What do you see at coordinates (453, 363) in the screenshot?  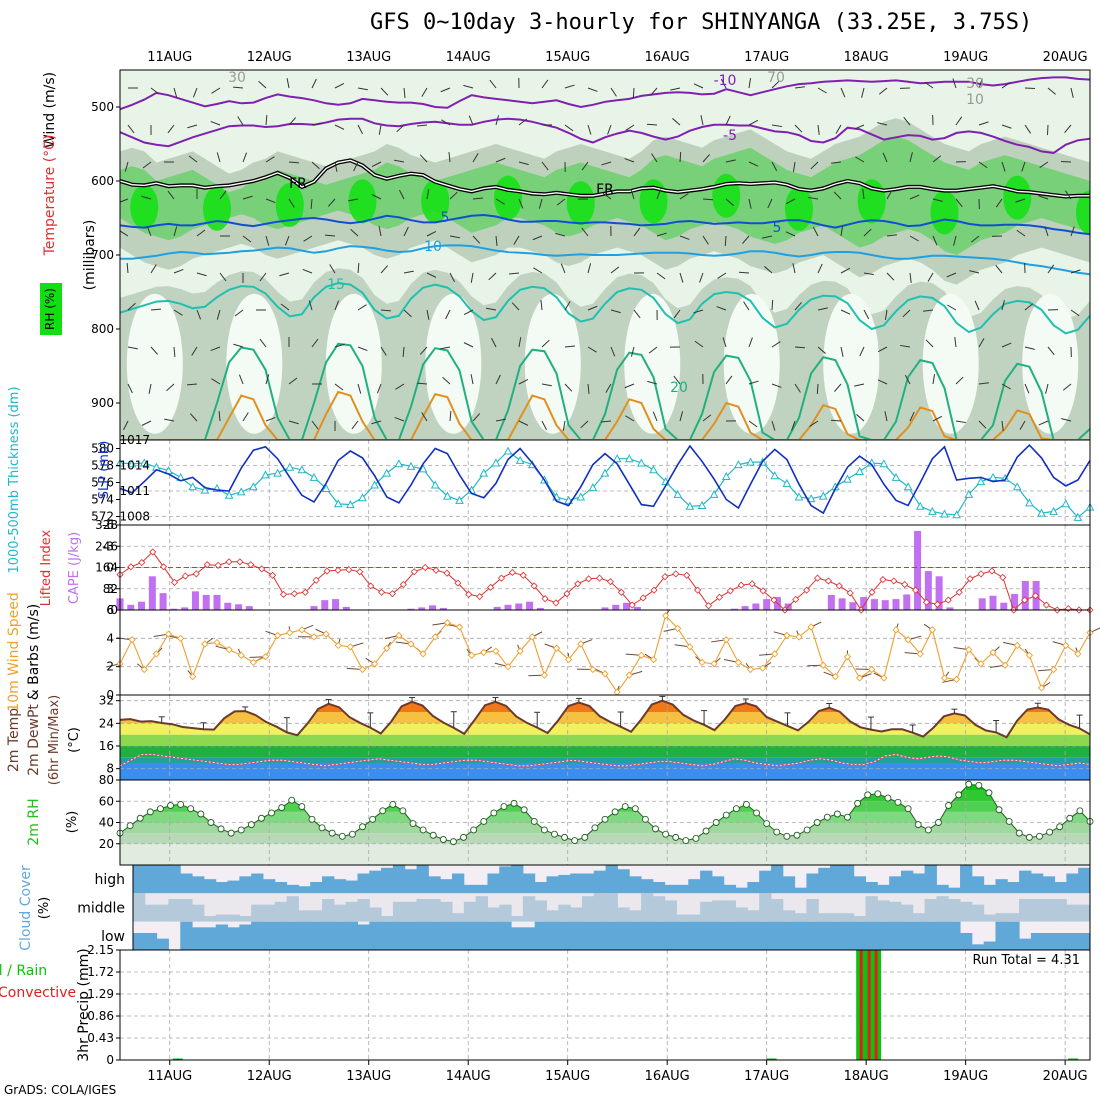 I see `rh-dry-pocket` at bounding box center [453, 363].